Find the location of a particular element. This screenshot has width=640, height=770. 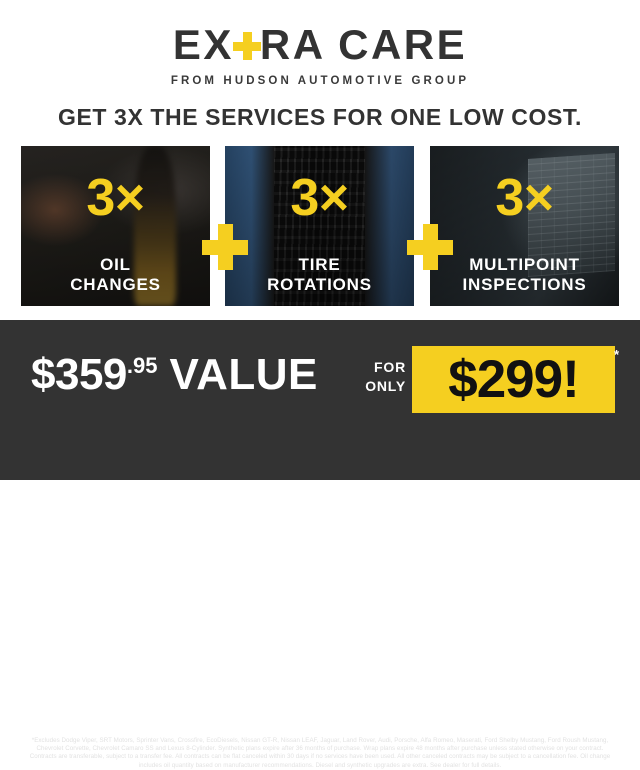

page-title: GET 3X THE SERVICES FOR ONE LOW COST. is located at coordinates (319, 117).